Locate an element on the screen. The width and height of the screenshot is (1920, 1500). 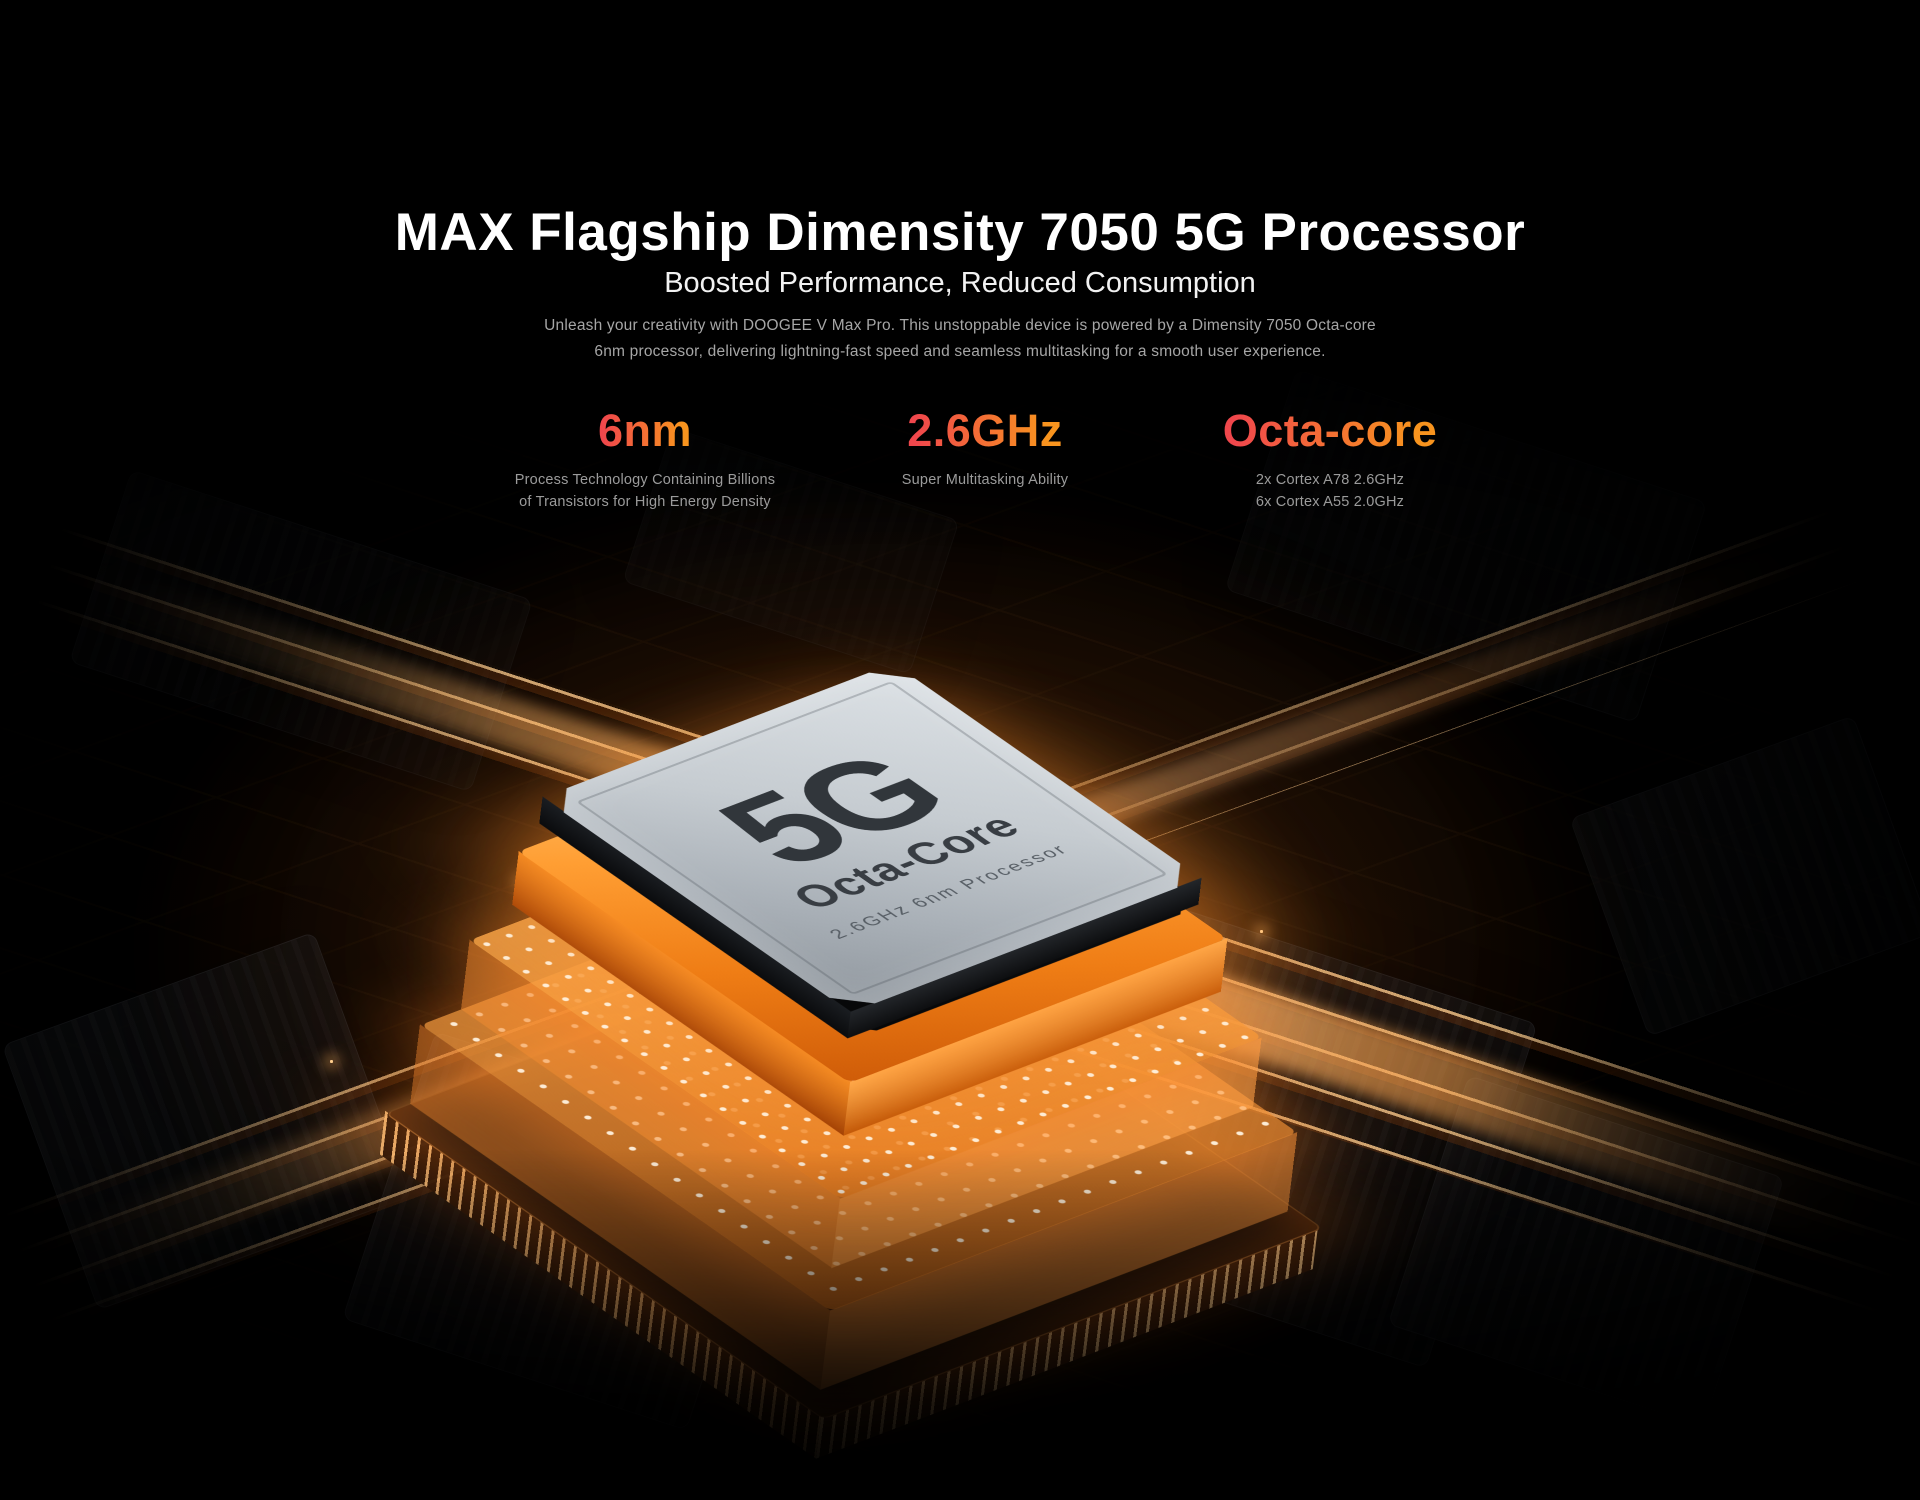
chip-core-label: Octa-Core is located at coordinates (906, 862).